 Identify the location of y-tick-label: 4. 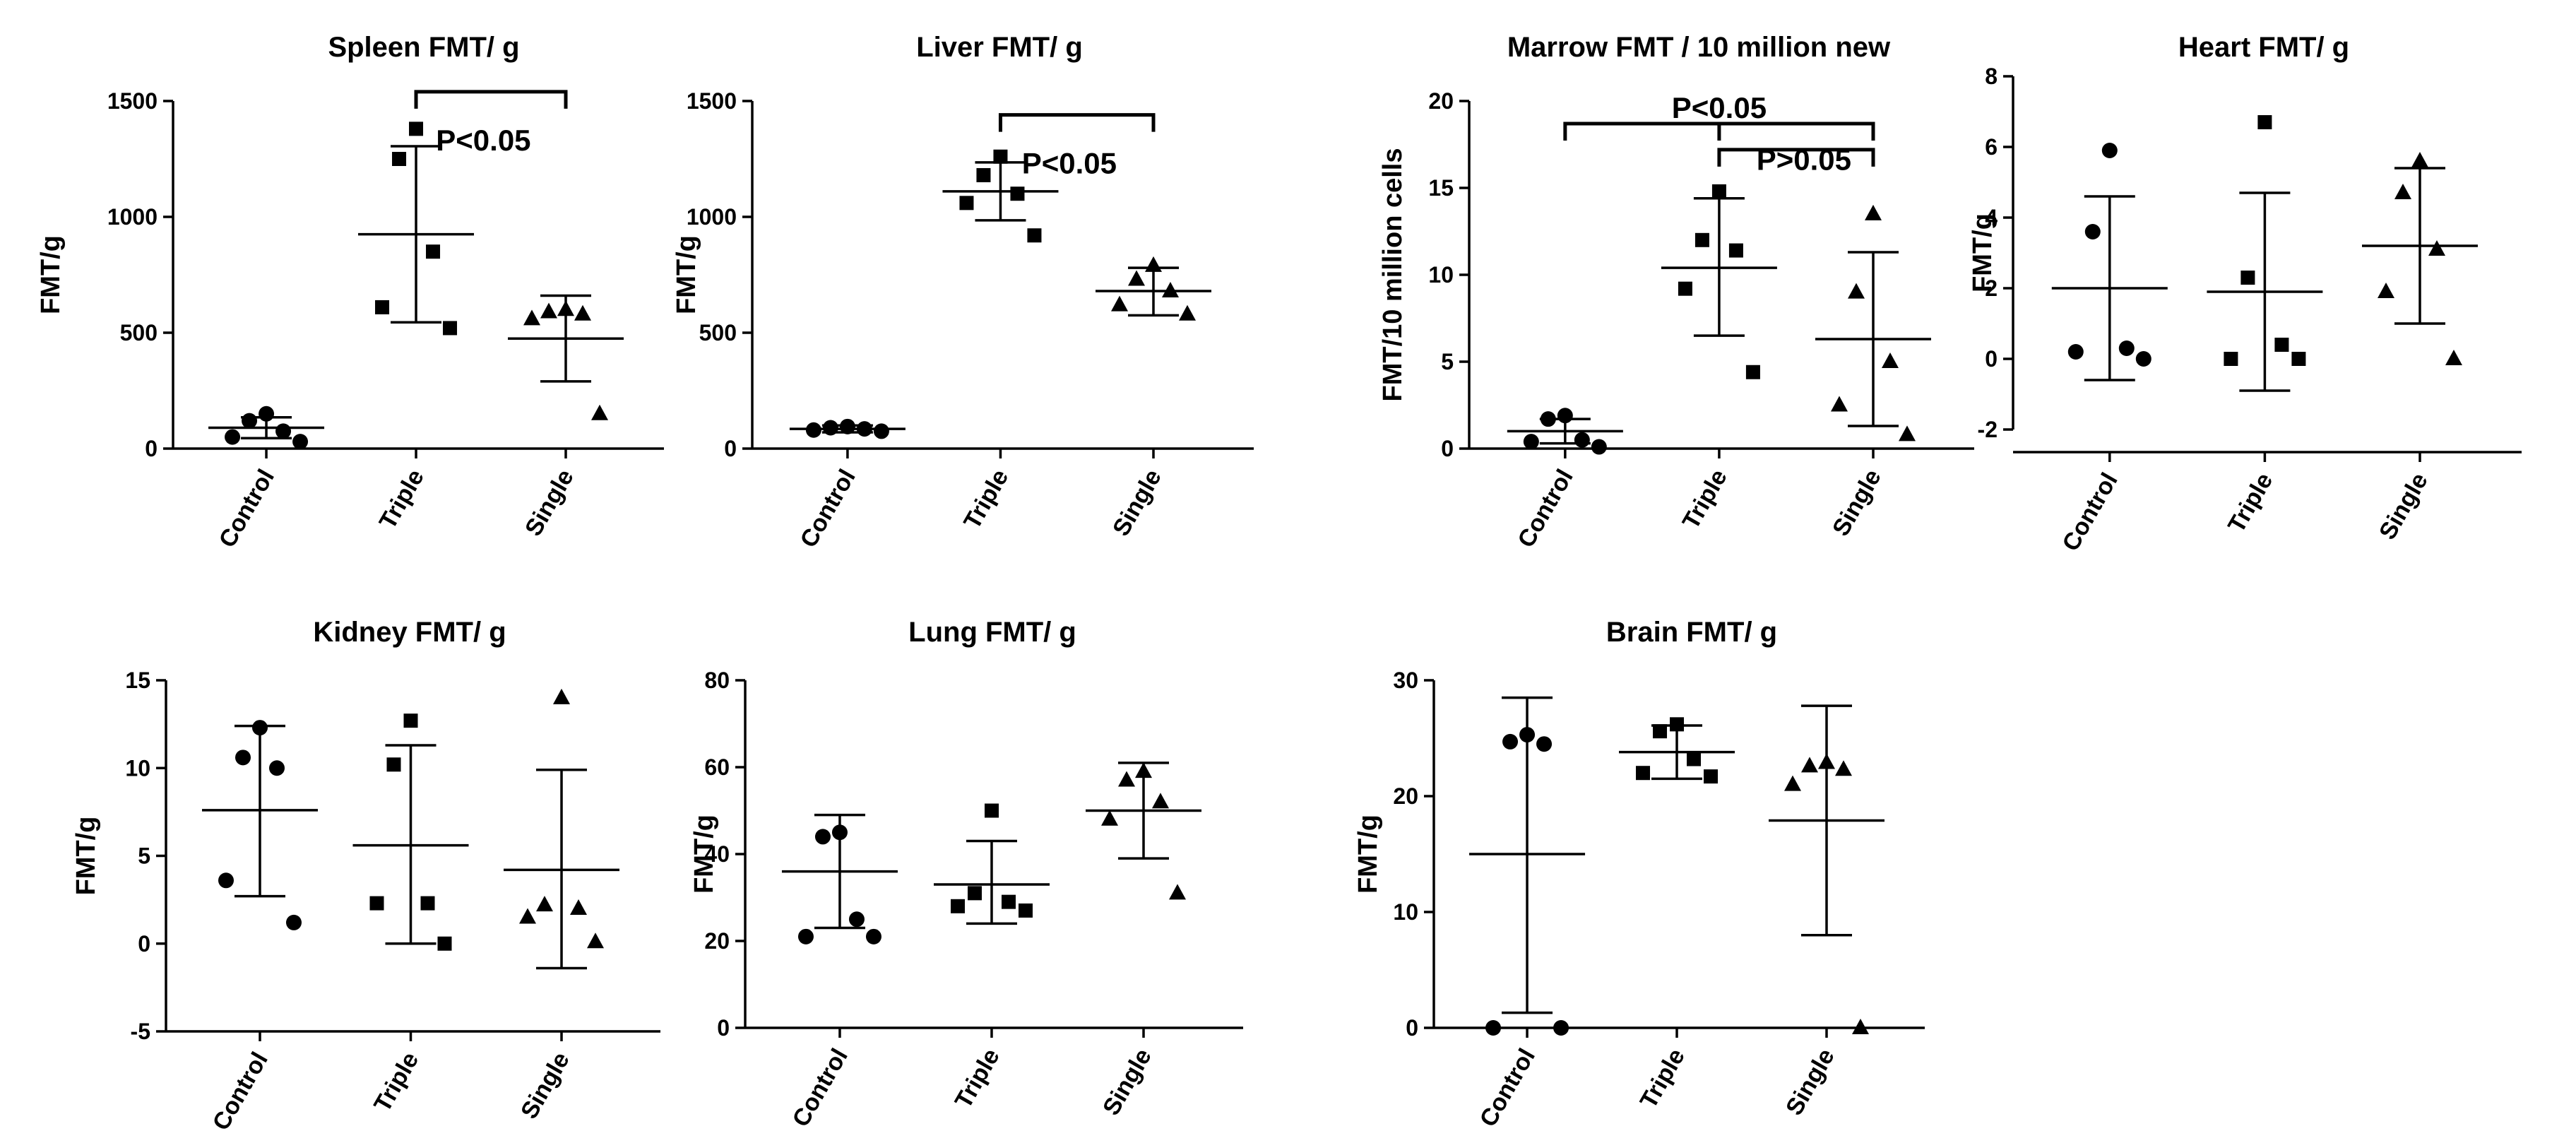
(1991, 218).